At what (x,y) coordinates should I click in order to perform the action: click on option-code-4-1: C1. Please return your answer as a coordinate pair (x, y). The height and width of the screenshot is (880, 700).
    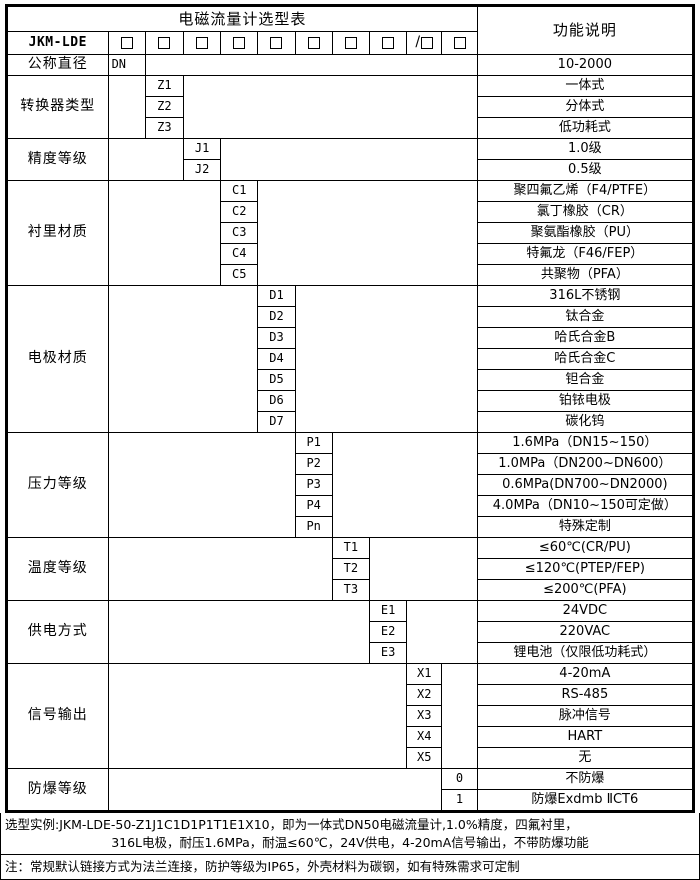
    Looking at the image, I should click on (239, 191).